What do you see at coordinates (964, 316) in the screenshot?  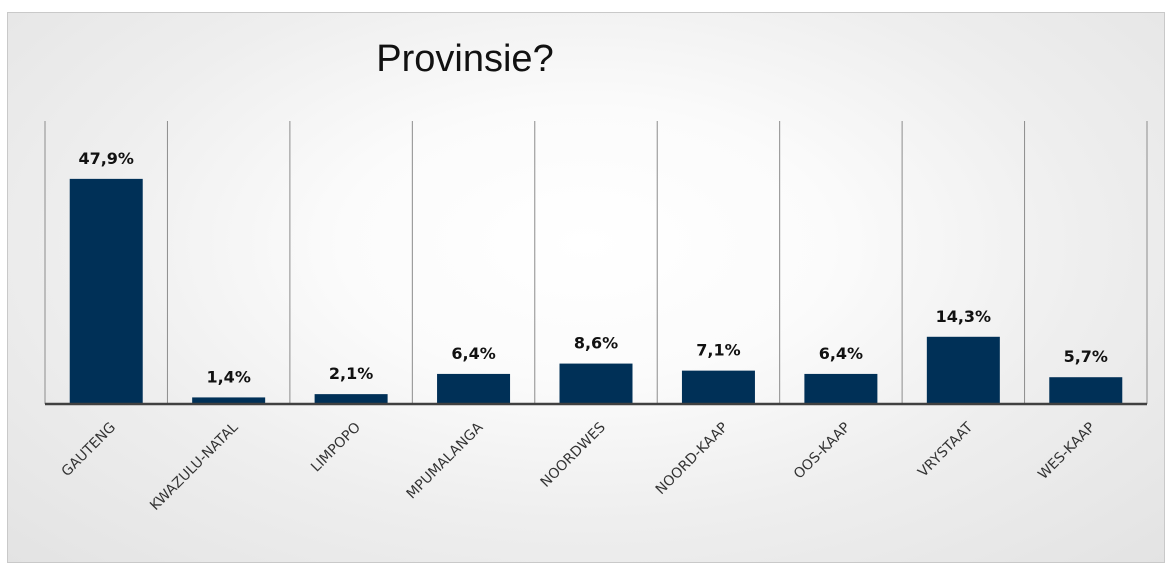 I see `data-label: 14,3%` at bounding box center [964, 316].